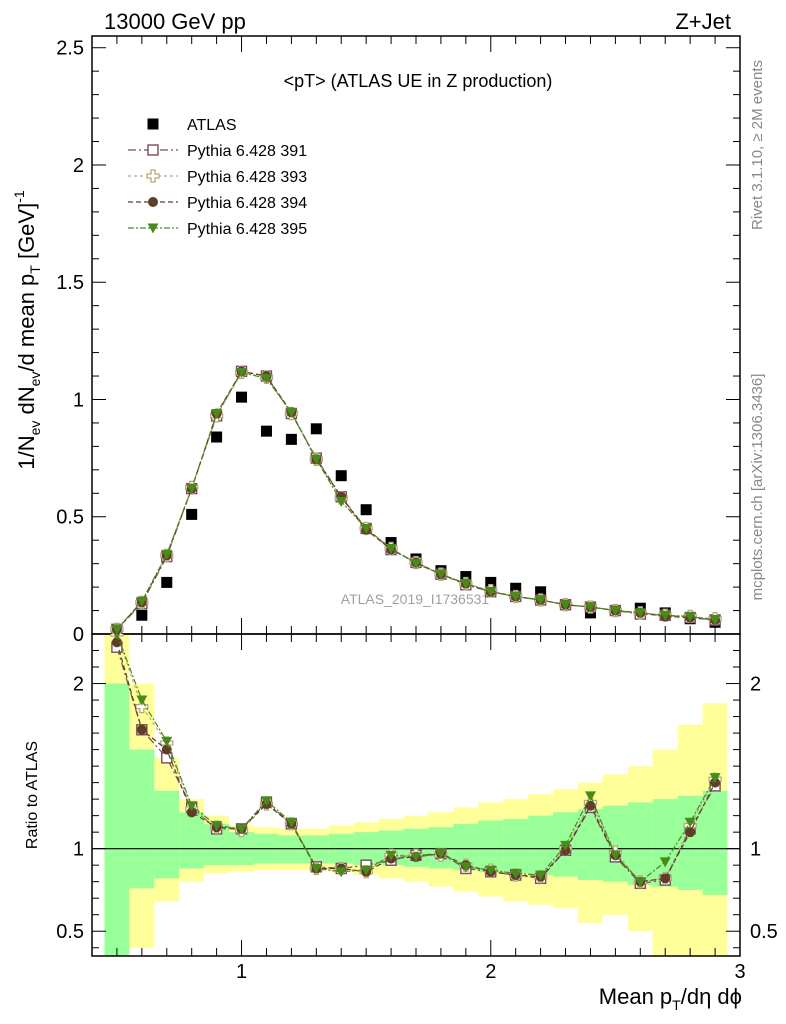 This screenshot has width=786, height=1024. Describe the element at coordinates (418, 81) in the screenshot. I see `chart-title: <pT> (ATLAS UE in Z production)` at that location.